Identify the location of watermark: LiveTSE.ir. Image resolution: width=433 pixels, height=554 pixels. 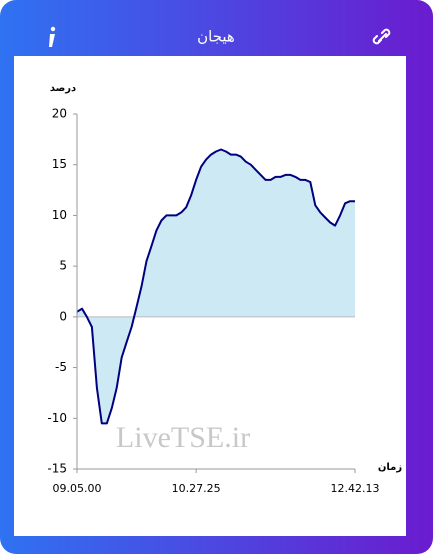
(183, 437).